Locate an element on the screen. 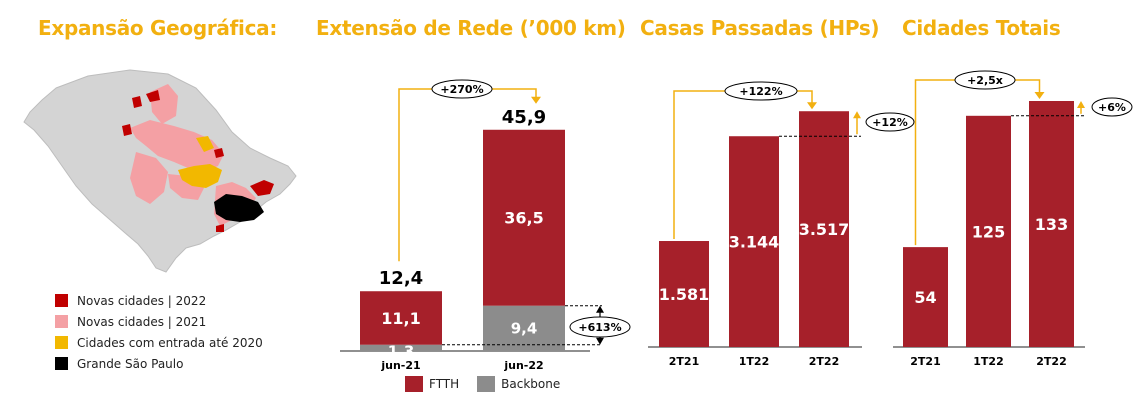 This screenshot has width=1140, height=409. homes-value-label: 3.144 is located at coordinates (754, 242).